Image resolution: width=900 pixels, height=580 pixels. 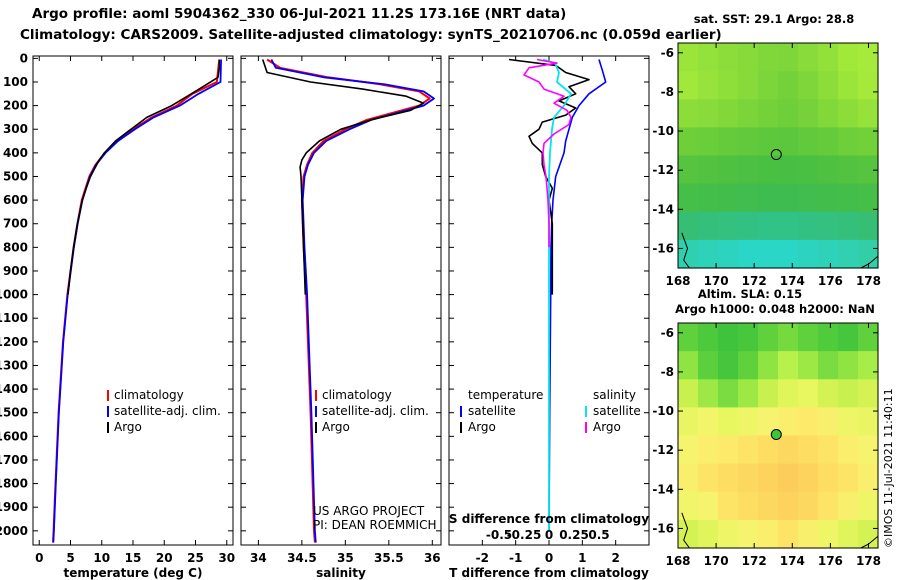 What do you see at coordinates (15, 129) in the screenshot?
I see `y-tick-label: 300` at bounding box center [15, 129].